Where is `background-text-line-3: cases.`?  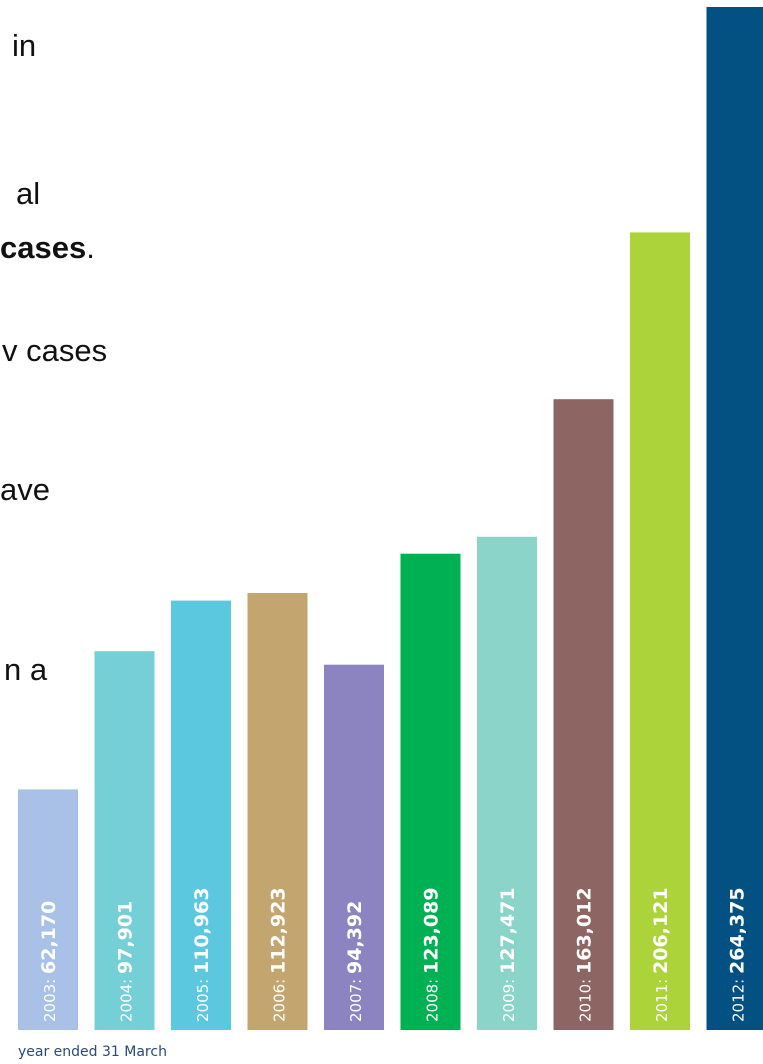
background-text-line-3: cases. is located at coordinates (47, 247).